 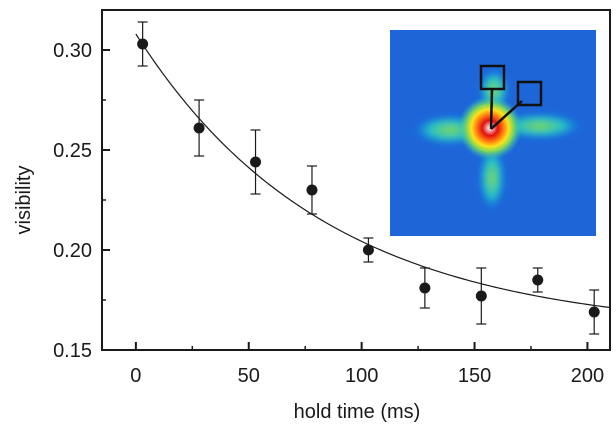 What do you see at coordinates (587, 376) in the screenshot?
I see `x-tick-label: 200` at bounding box center [587, 376].